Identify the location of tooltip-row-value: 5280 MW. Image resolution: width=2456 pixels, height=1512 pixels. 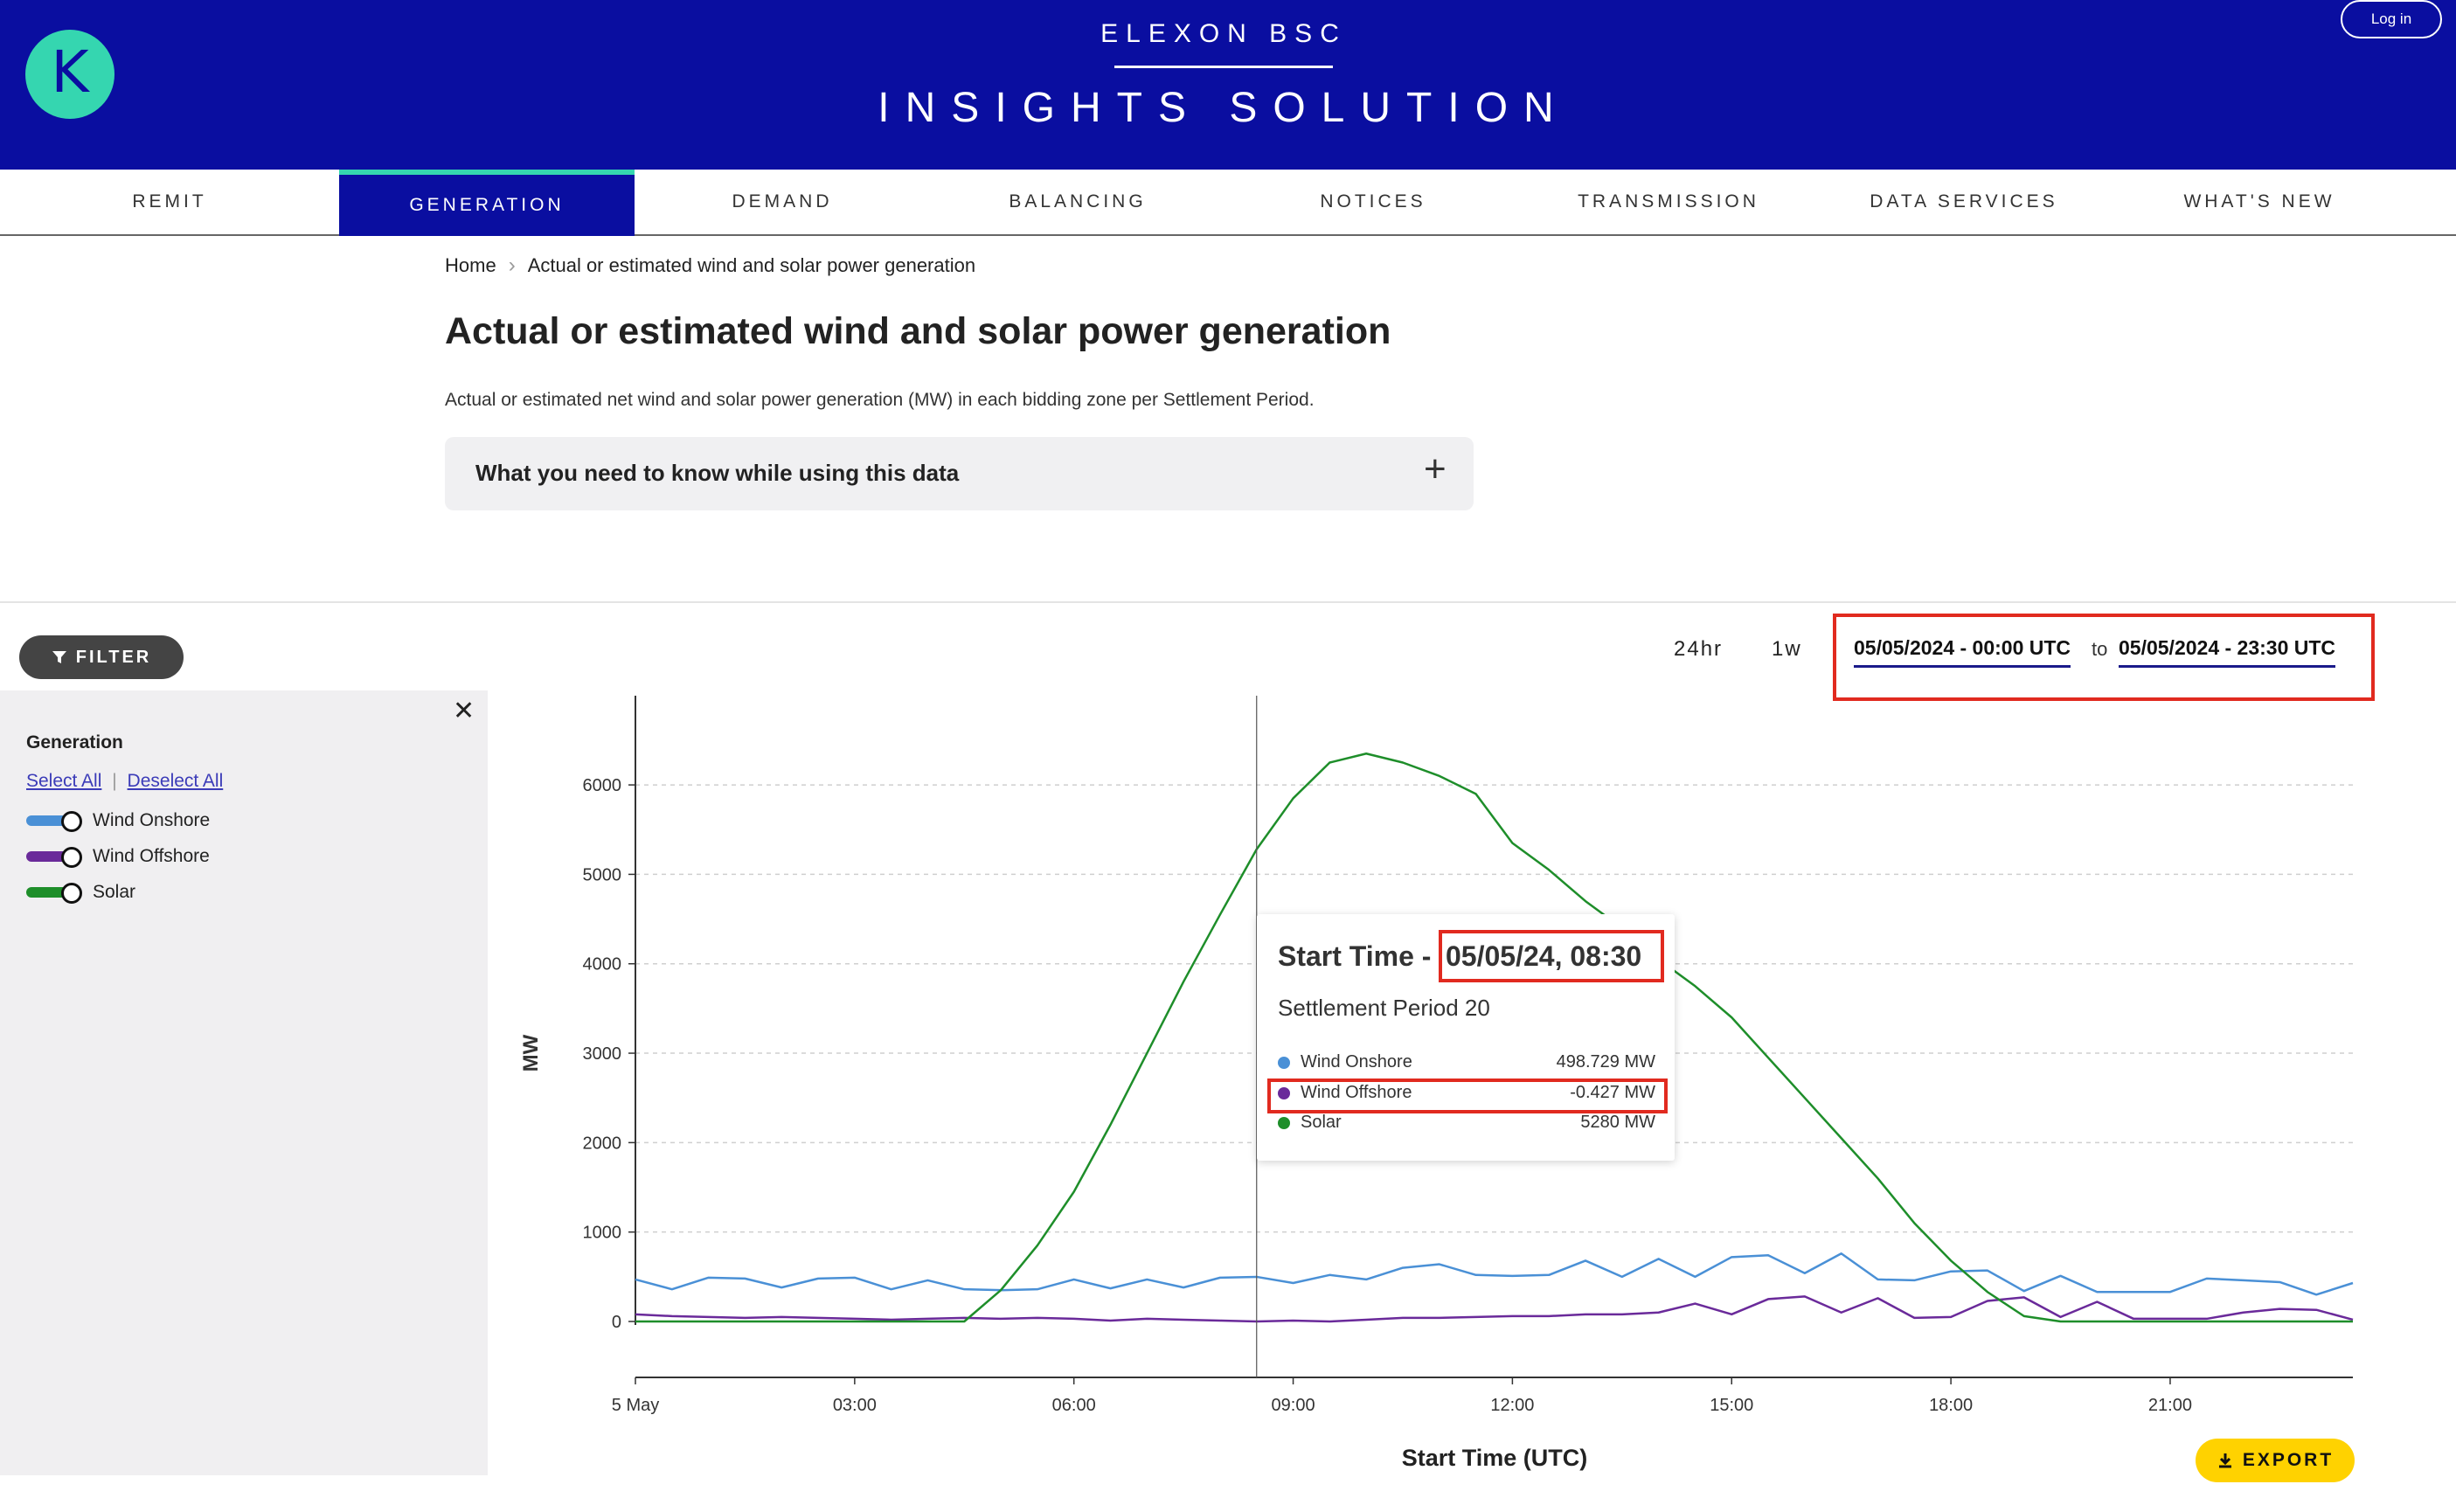
(1617, 1122).